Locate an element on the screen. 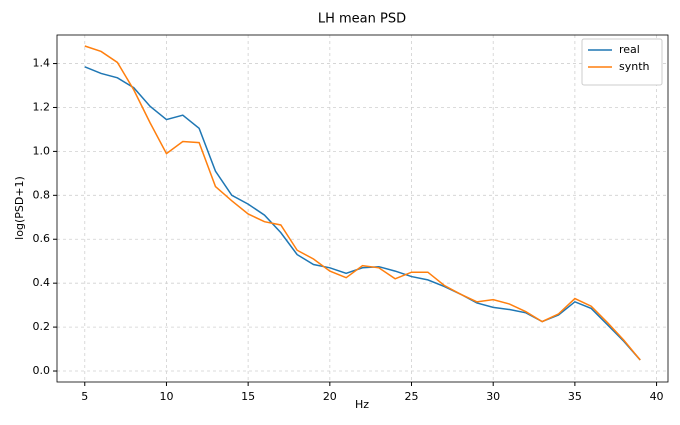  y-tick-label: 0.4 is located at coordinates (42, 282).